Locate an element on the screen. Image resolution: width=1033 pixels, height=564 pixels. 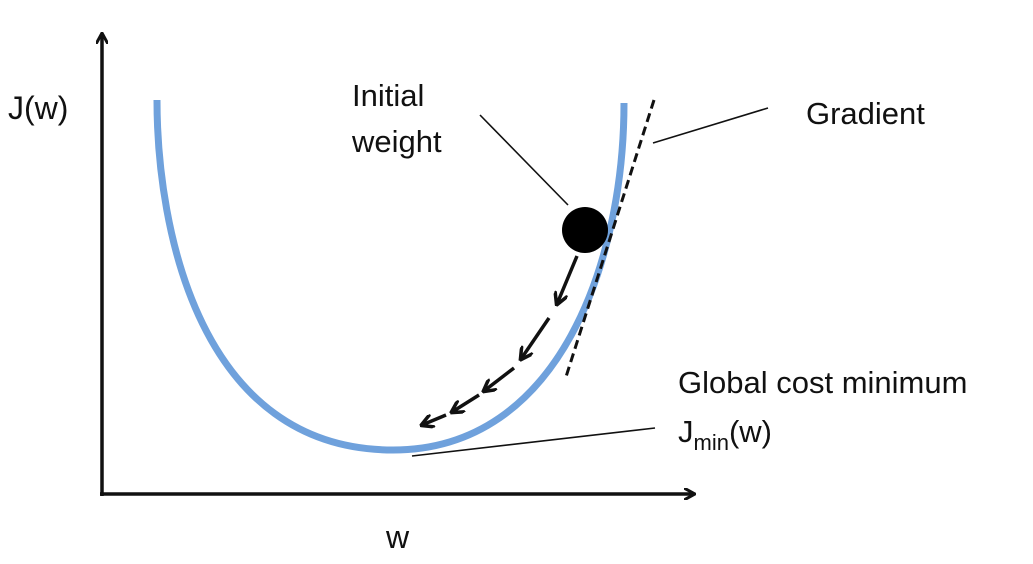
jmin-base: J is located at coordinates (686, 431).